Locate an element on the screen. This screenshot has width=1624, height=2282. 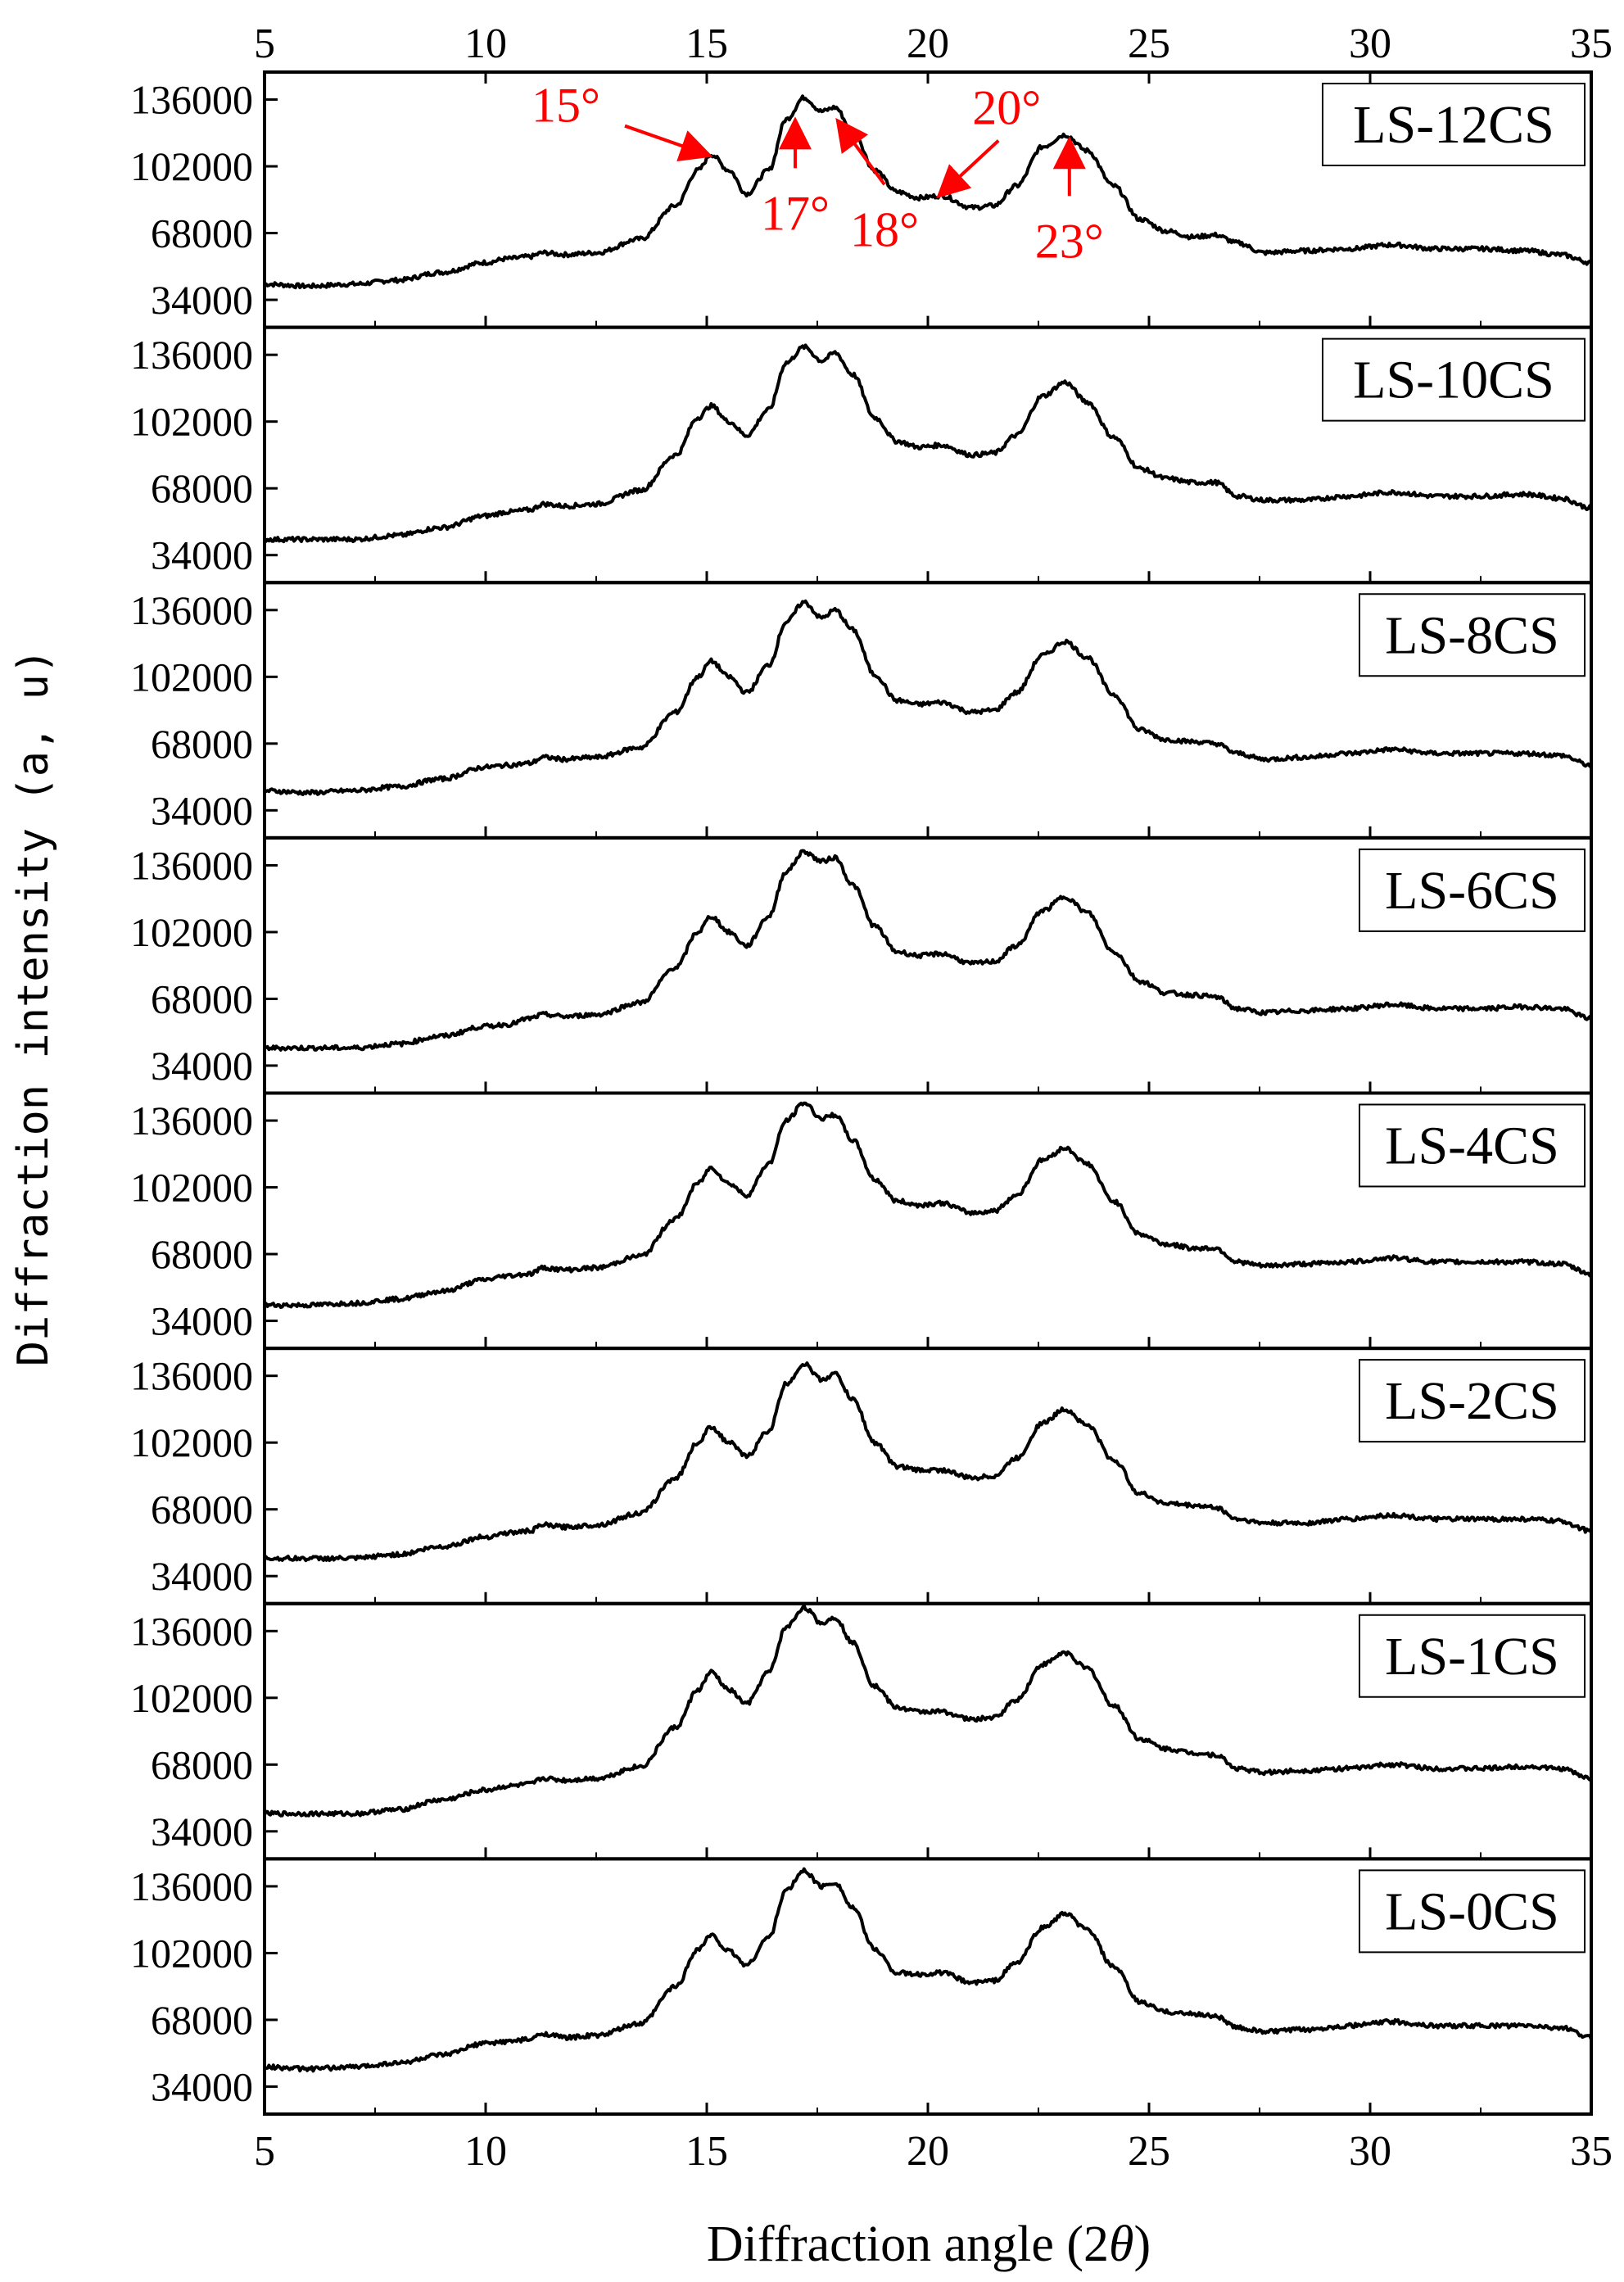
x-top-tick-label: 10 is located at coordinates (485, 43).